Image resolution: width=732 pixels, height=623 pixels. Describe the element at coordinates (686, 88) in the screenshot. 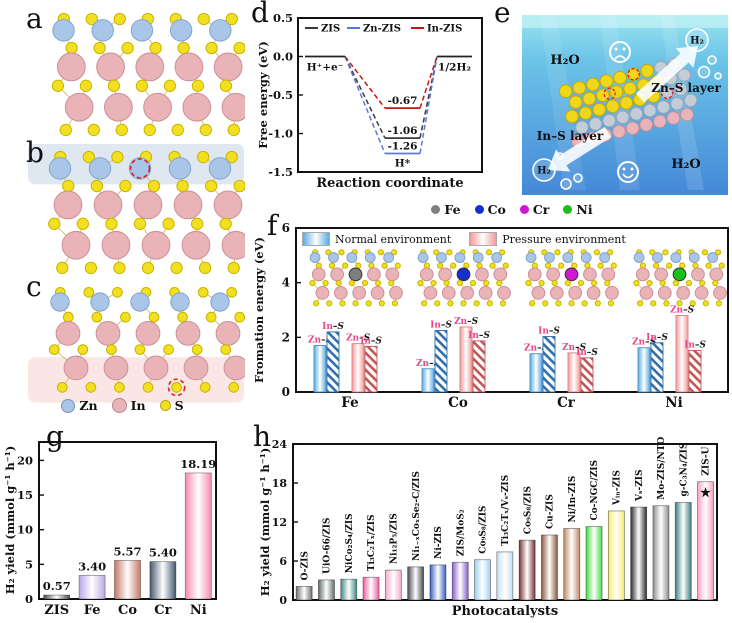

I see `svg-text: Zn–S layer` at that location.